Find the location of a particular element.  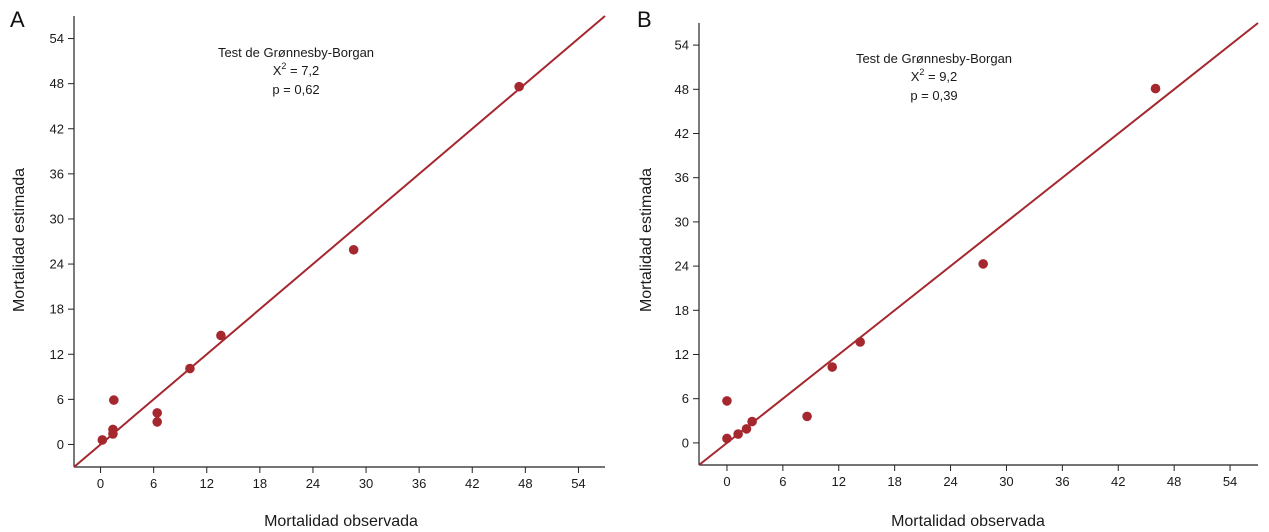

panel-b-x-tick-label: 36 is located at coordinates (1062, 481).